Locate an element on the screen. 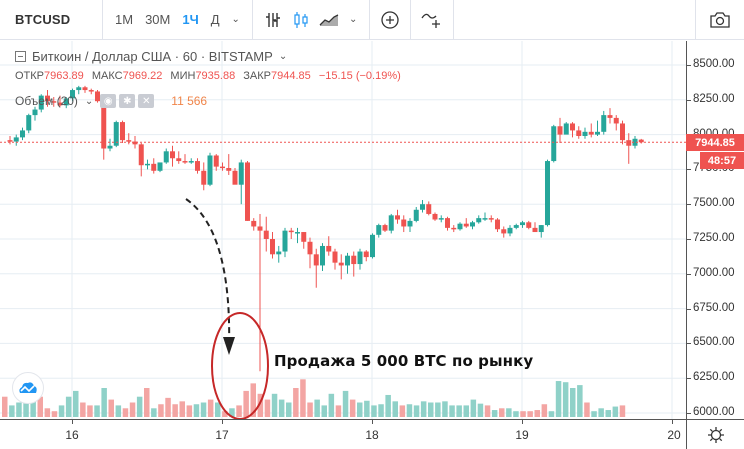 The width and height of the screenshot is (744, 449). top-toolbar: BTCUSD 1М 30М 1Ч Д ⌄ ⌄ is located at coordinates (372, 20).